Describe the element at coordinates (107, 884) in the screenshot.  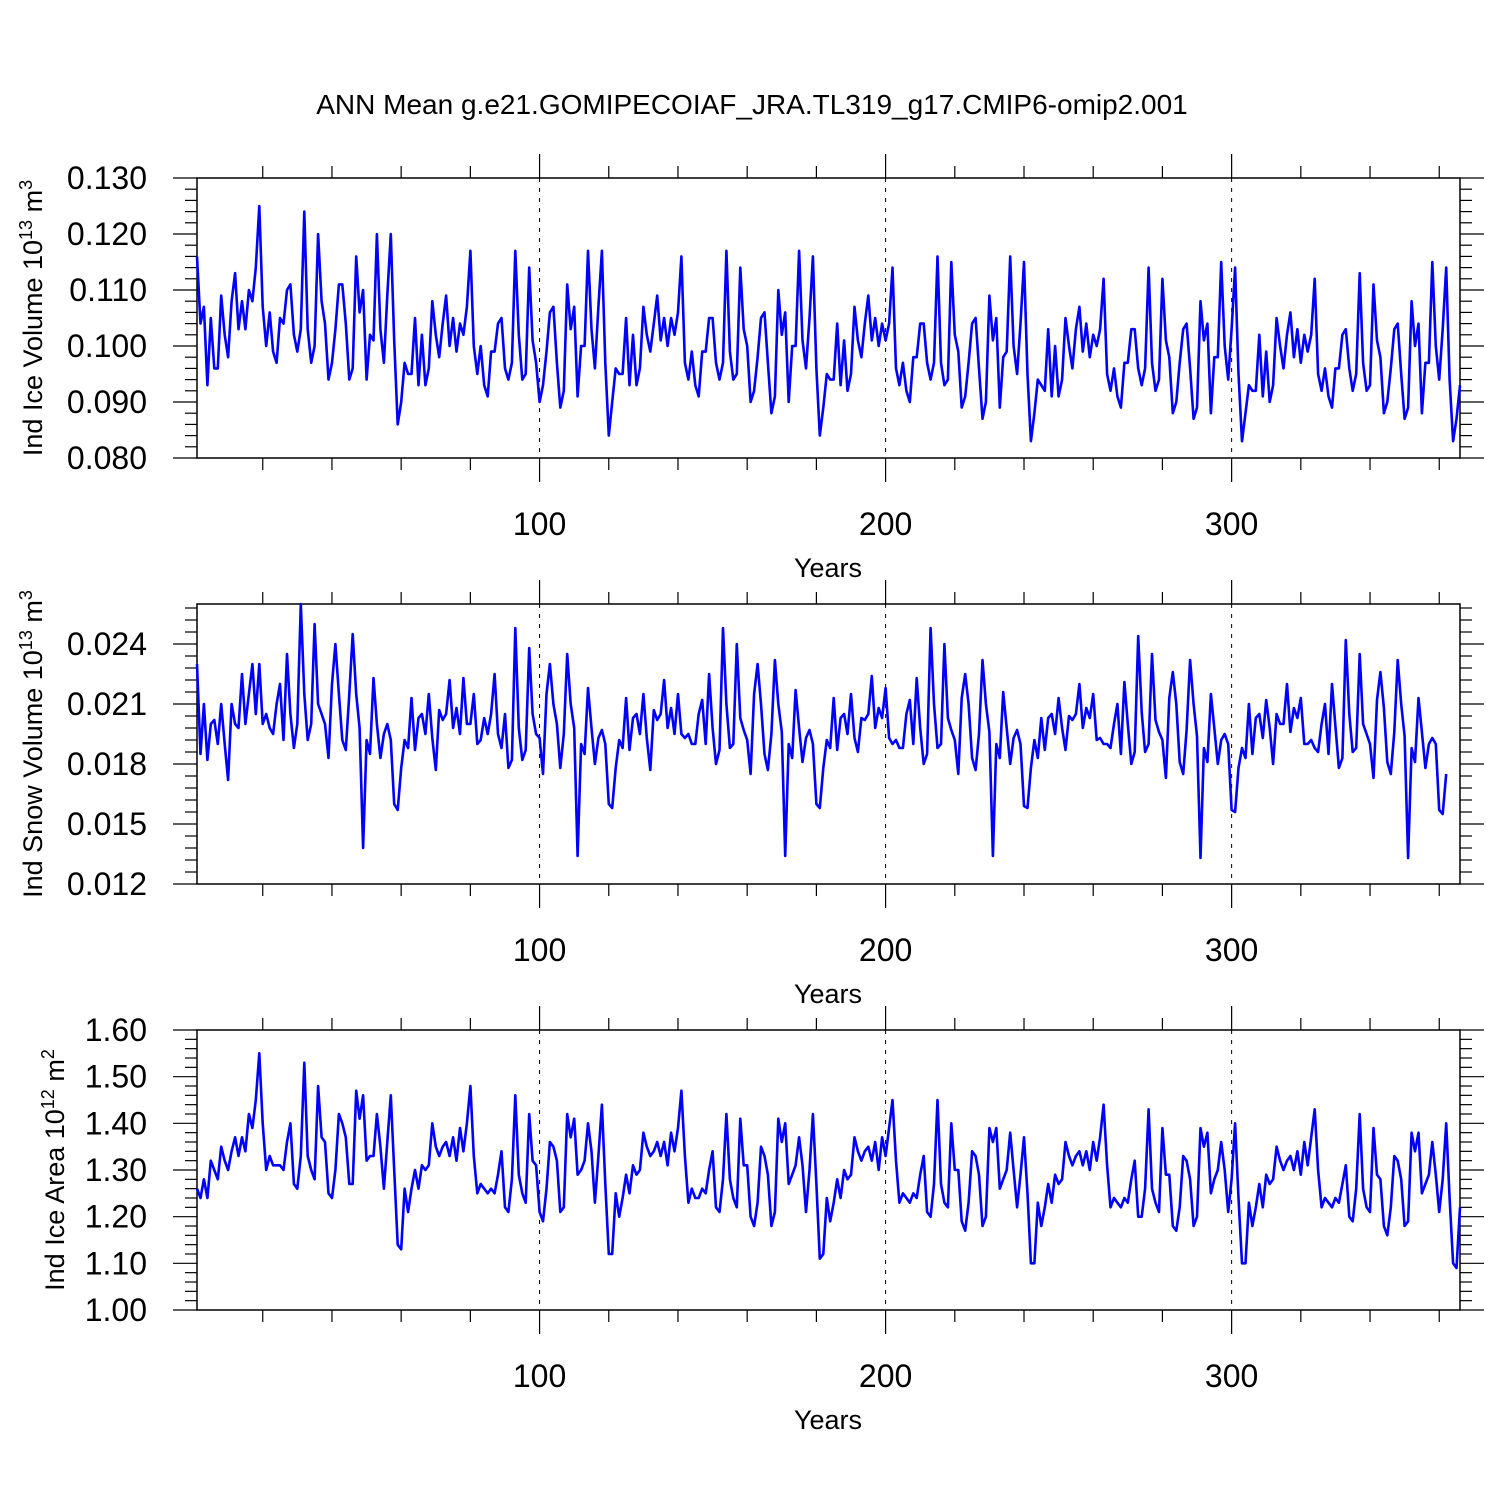
I see `y-tick-label: 0.012` at that location.